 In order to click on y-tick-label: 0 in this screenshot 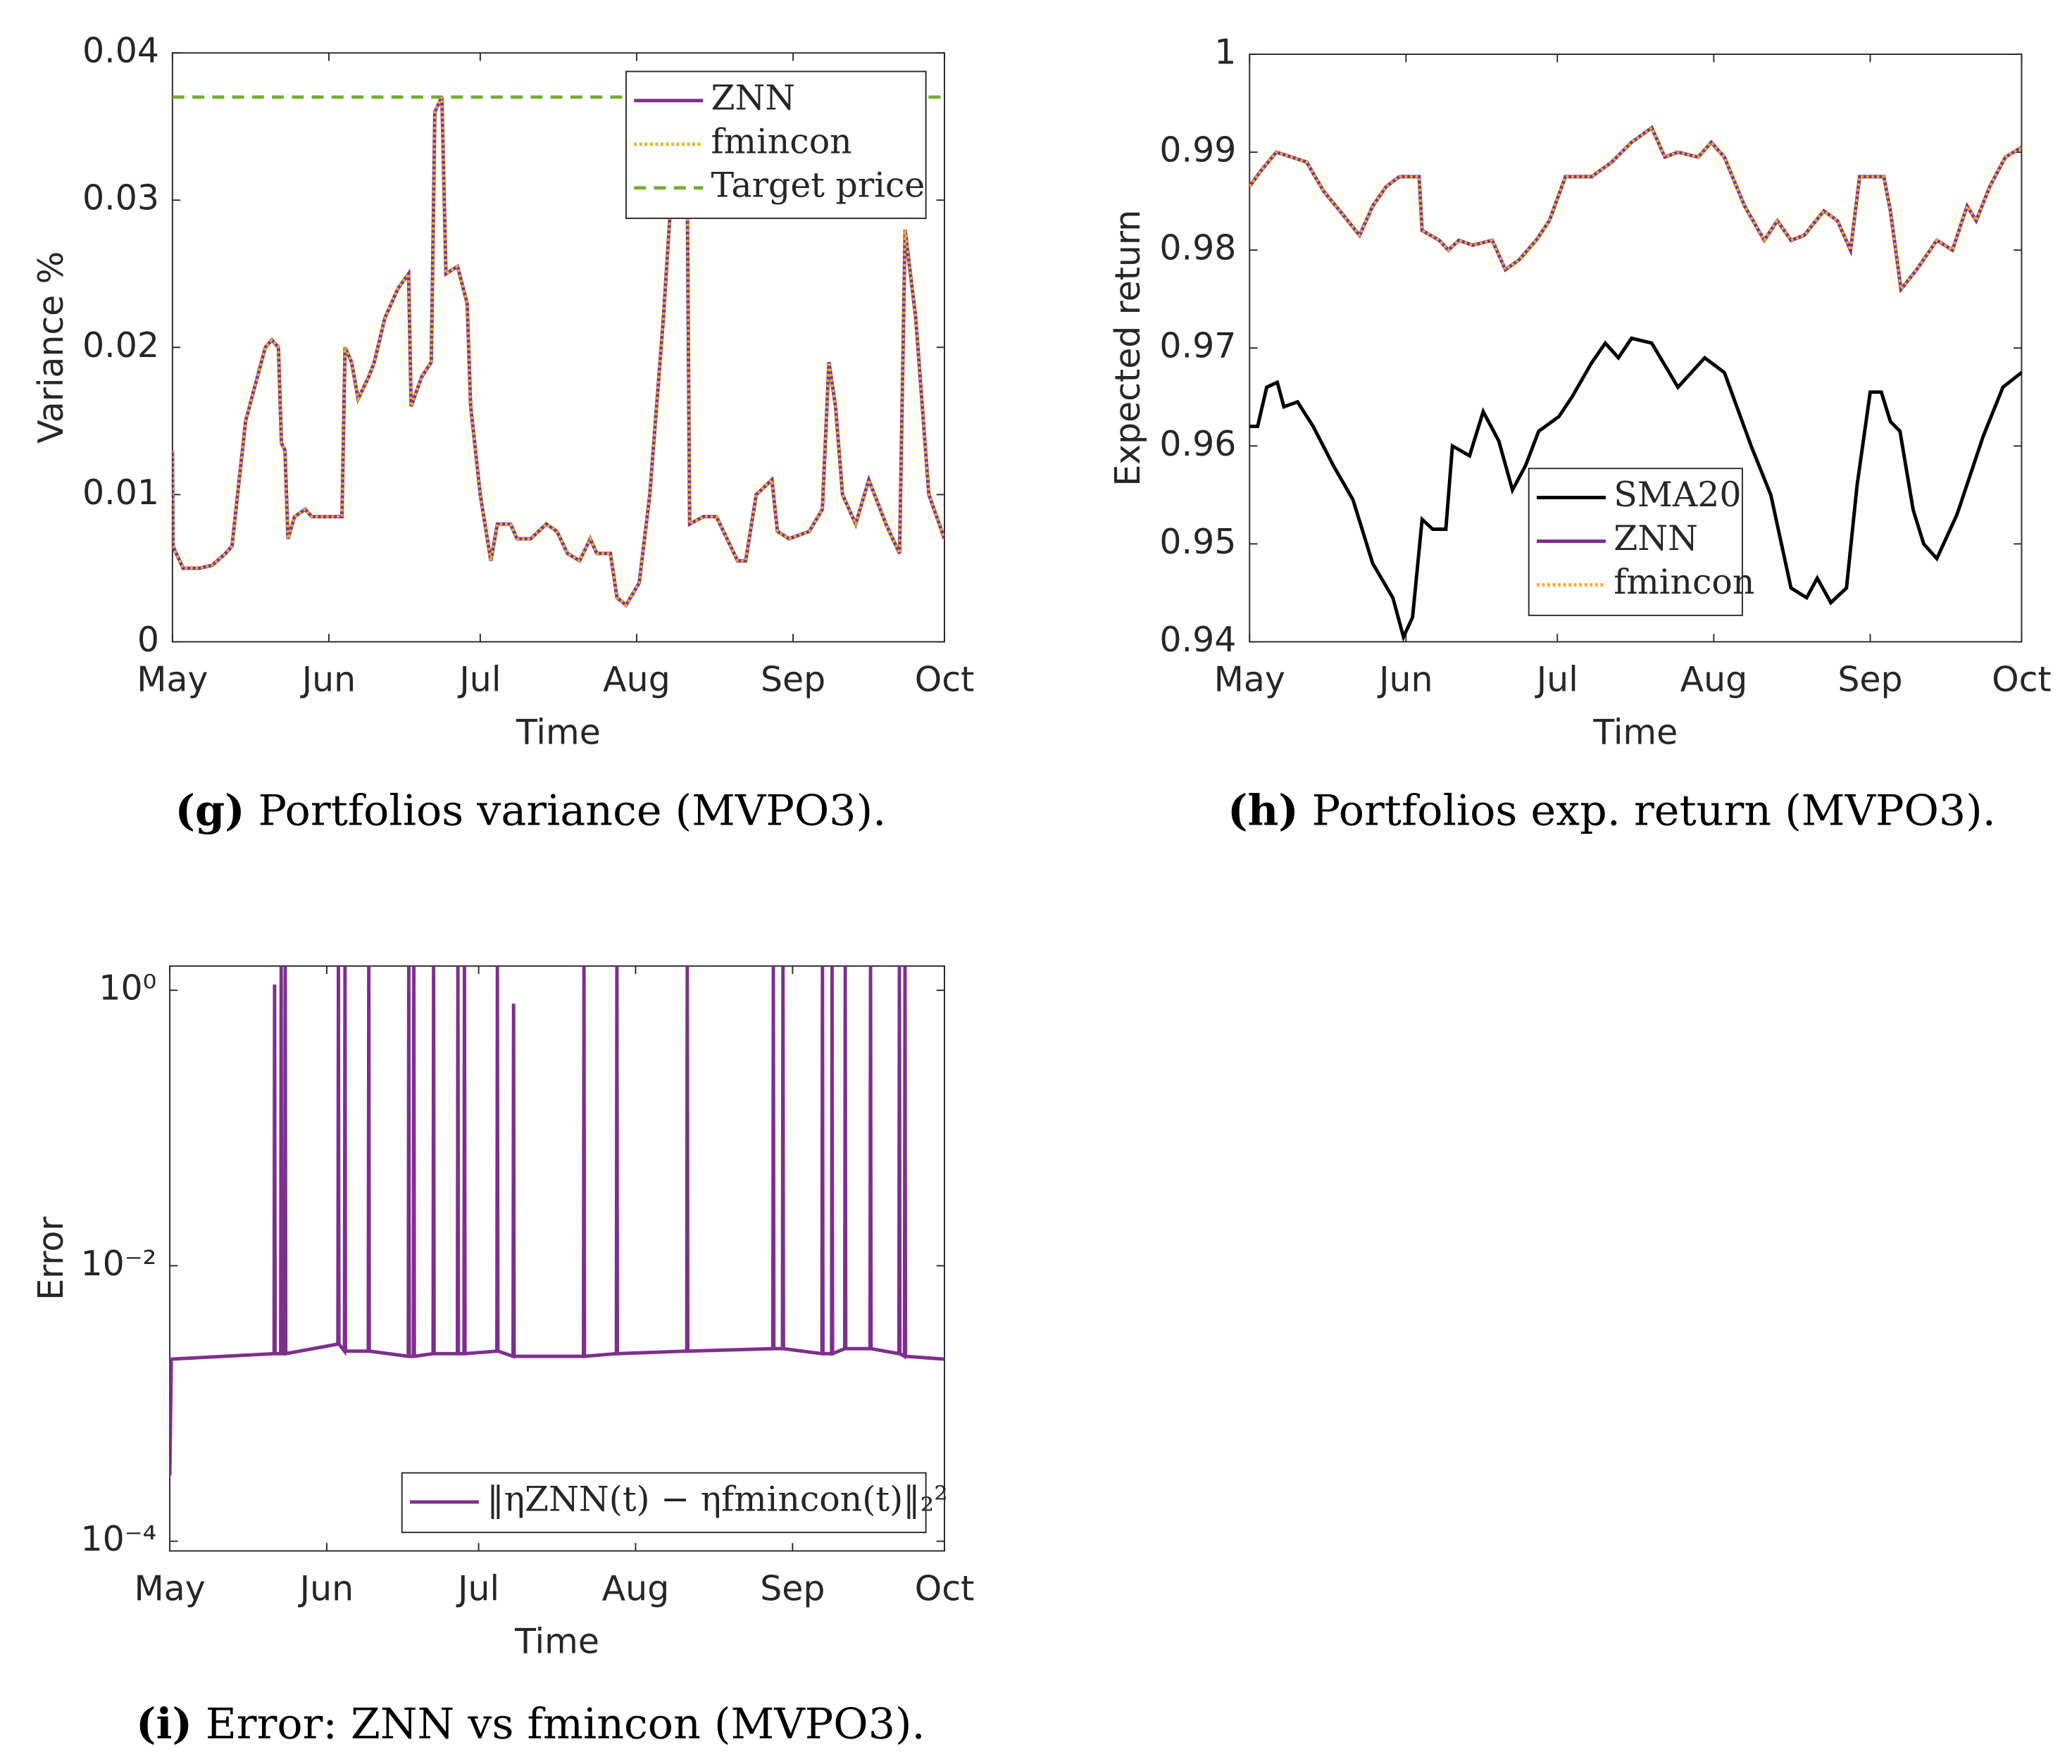, I will do `click(148, 640)`.